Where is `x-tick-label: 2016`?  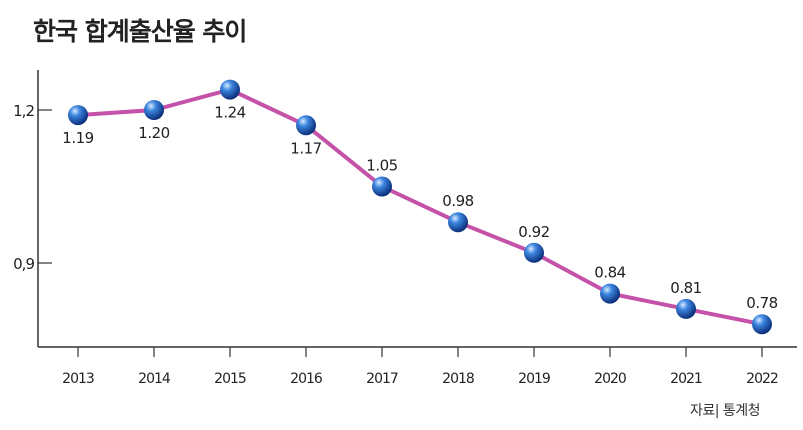 x-tick-label: 2016 is located at coordinates (306, 379).